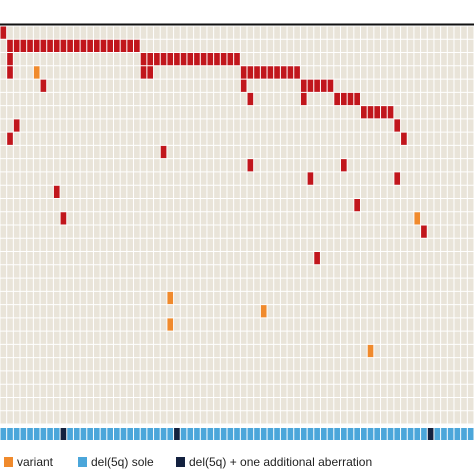 This screenshot has height=474, width=474. I want to click on annotation-track, so click(237, 434).